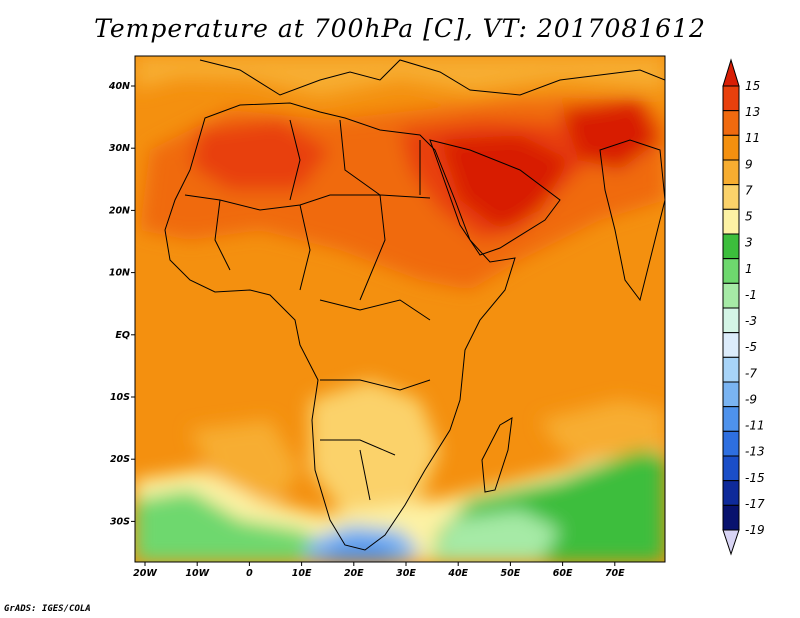  Describe the element at coordinates (354, 573) in the screenshot. I see `lon-label: 20E` at that location.